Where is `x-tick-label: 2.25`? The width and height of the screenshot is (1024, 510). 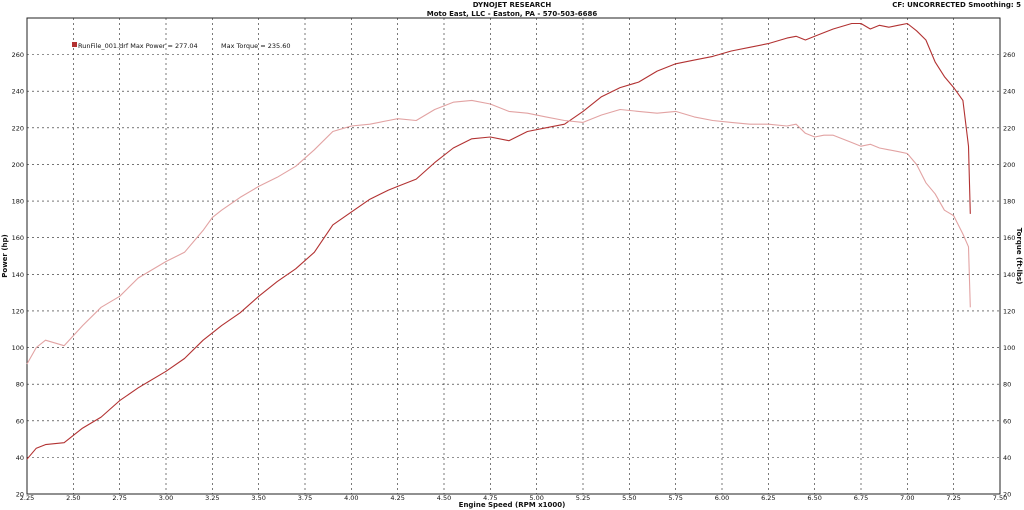 x-tick-label: 2.25 is located at coordinates (27, 498).